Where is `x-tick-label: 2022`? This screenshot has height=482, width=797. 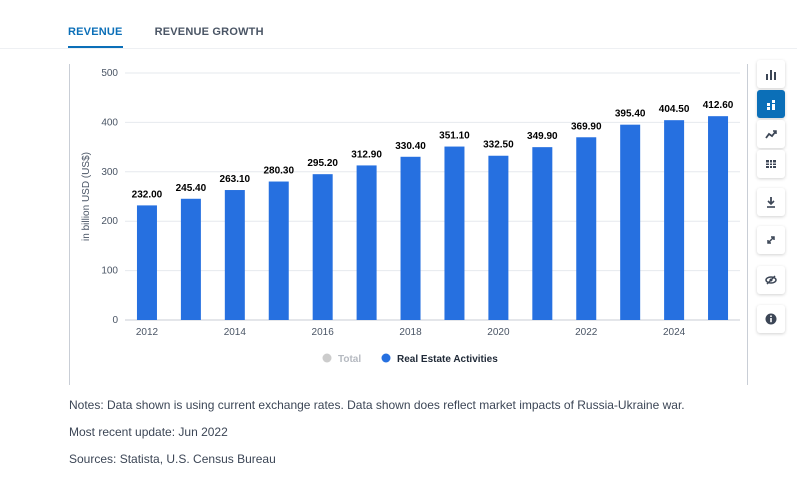
x-tick-label: 2022 is located at coordinates (586, 332).